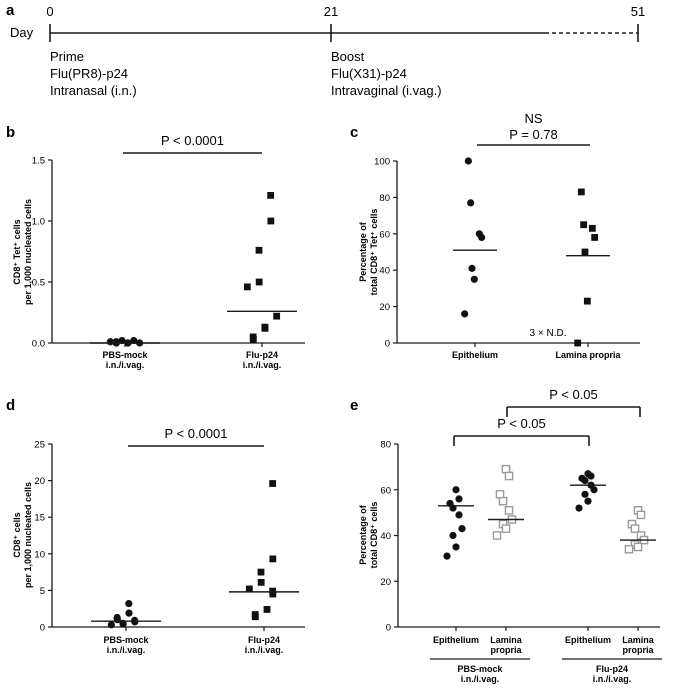 The height and width of the screenshot is (693, 685). What do you see at coordinates (17, 534) in the screenshot?
I see `y-axis-label-line1: CD8⁺ cells` at bounding box center [17, 534].